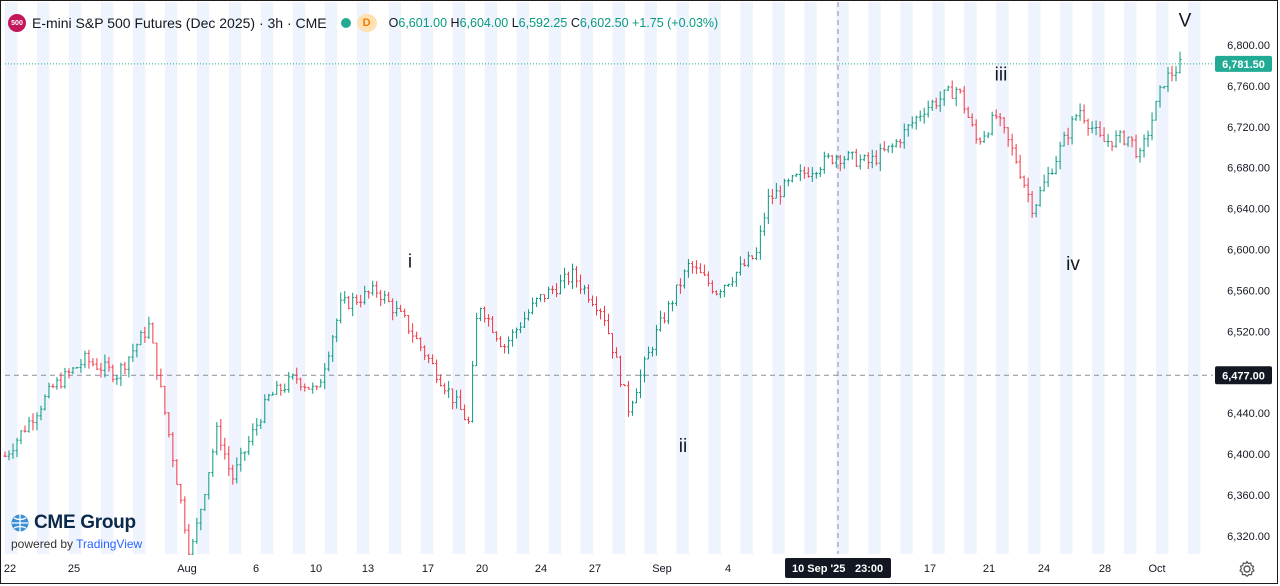 The width and height of the screenshot is (1280, 586). I want to click on price-tick-label: 6,720.00, so click(1248, 128).